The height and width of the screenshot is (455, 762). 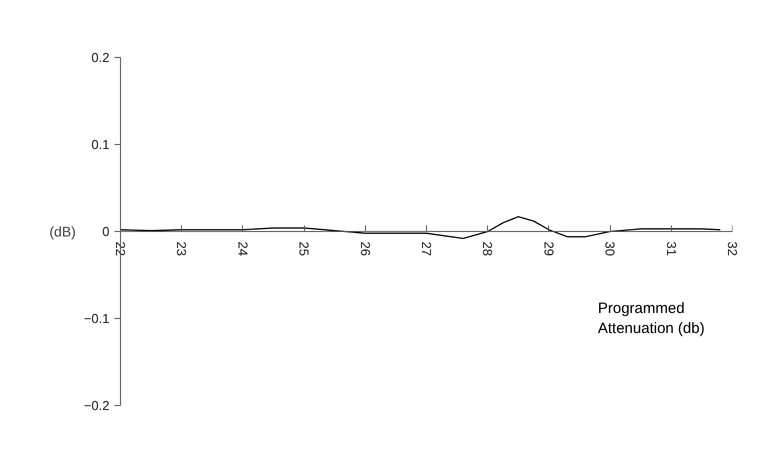 I want to click on y-tick-label: 0.2, so click(x=100, y=57).